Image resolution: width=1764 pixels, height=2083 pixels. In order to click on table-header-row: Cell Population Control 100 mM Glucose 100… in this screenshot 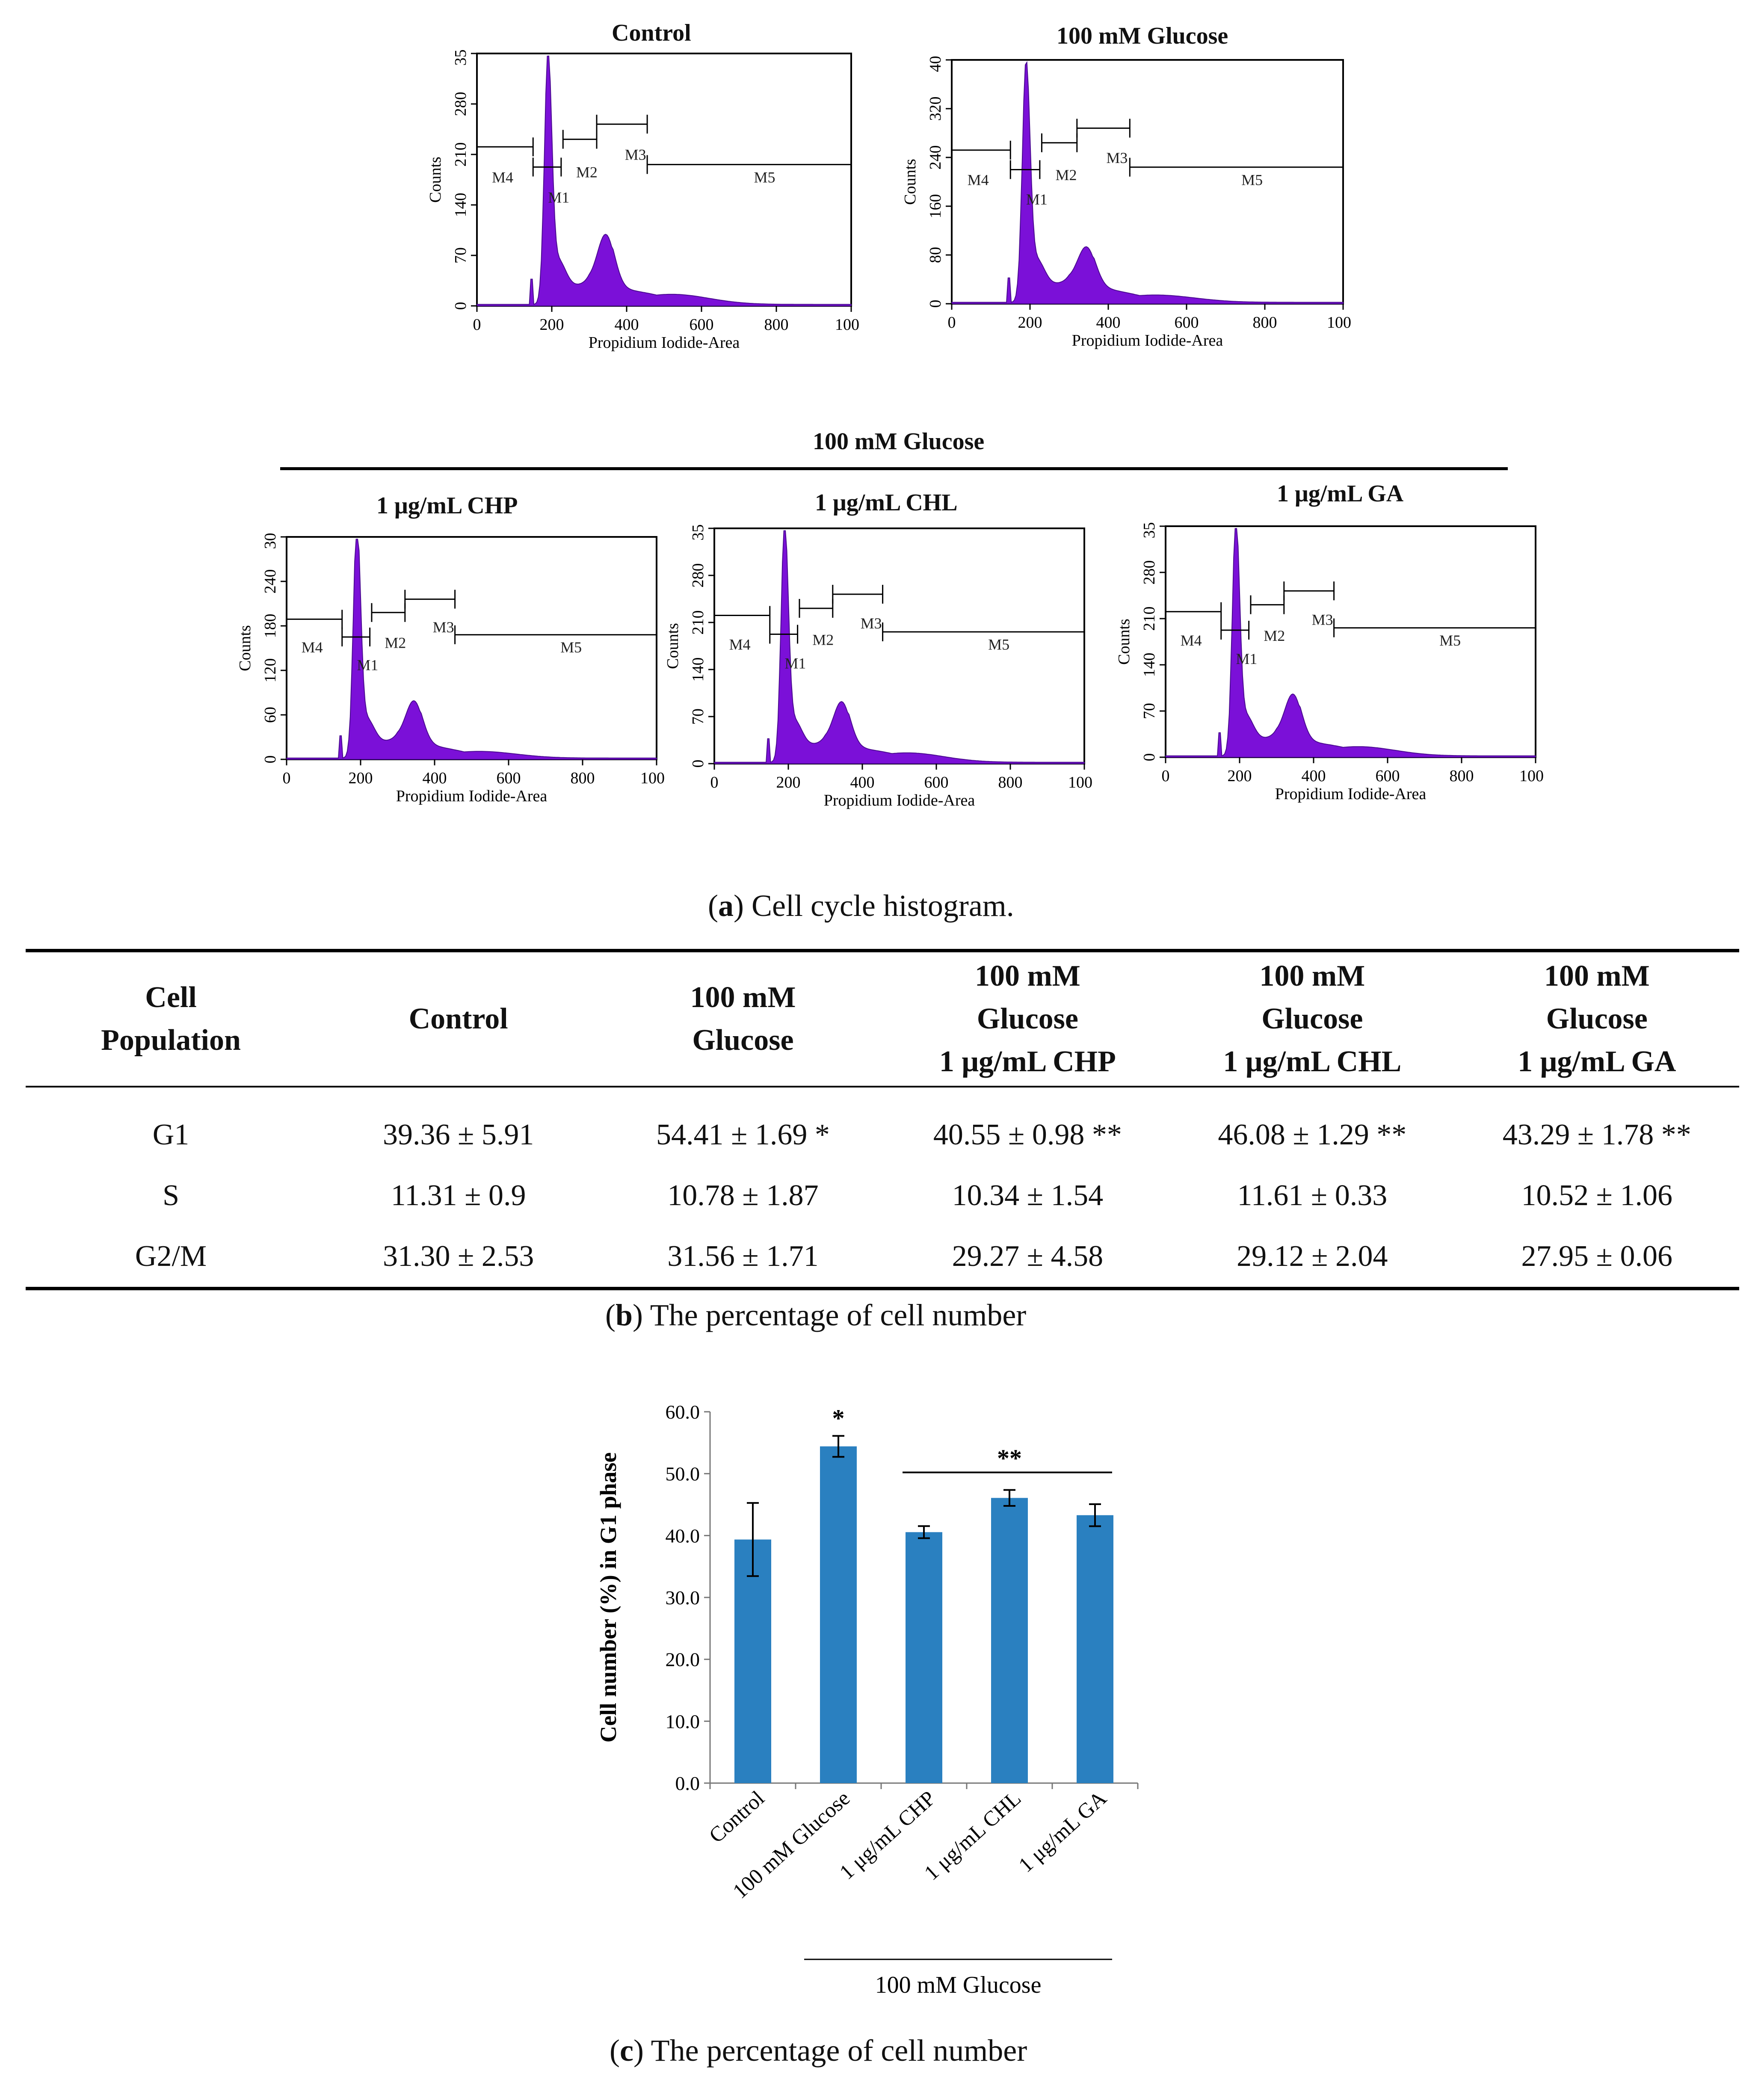, I will do `click(883, 1019)`.